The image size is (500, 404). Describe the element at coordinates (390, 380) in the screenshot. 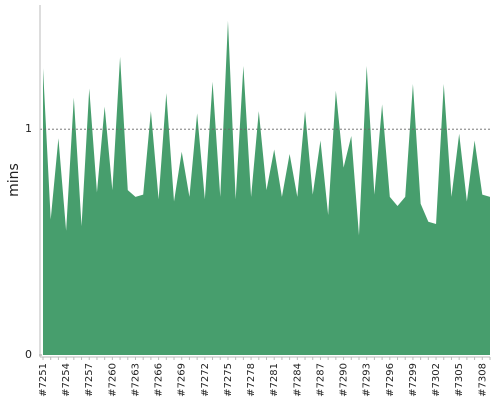

I see `x-tick-label: #7296` at that location.